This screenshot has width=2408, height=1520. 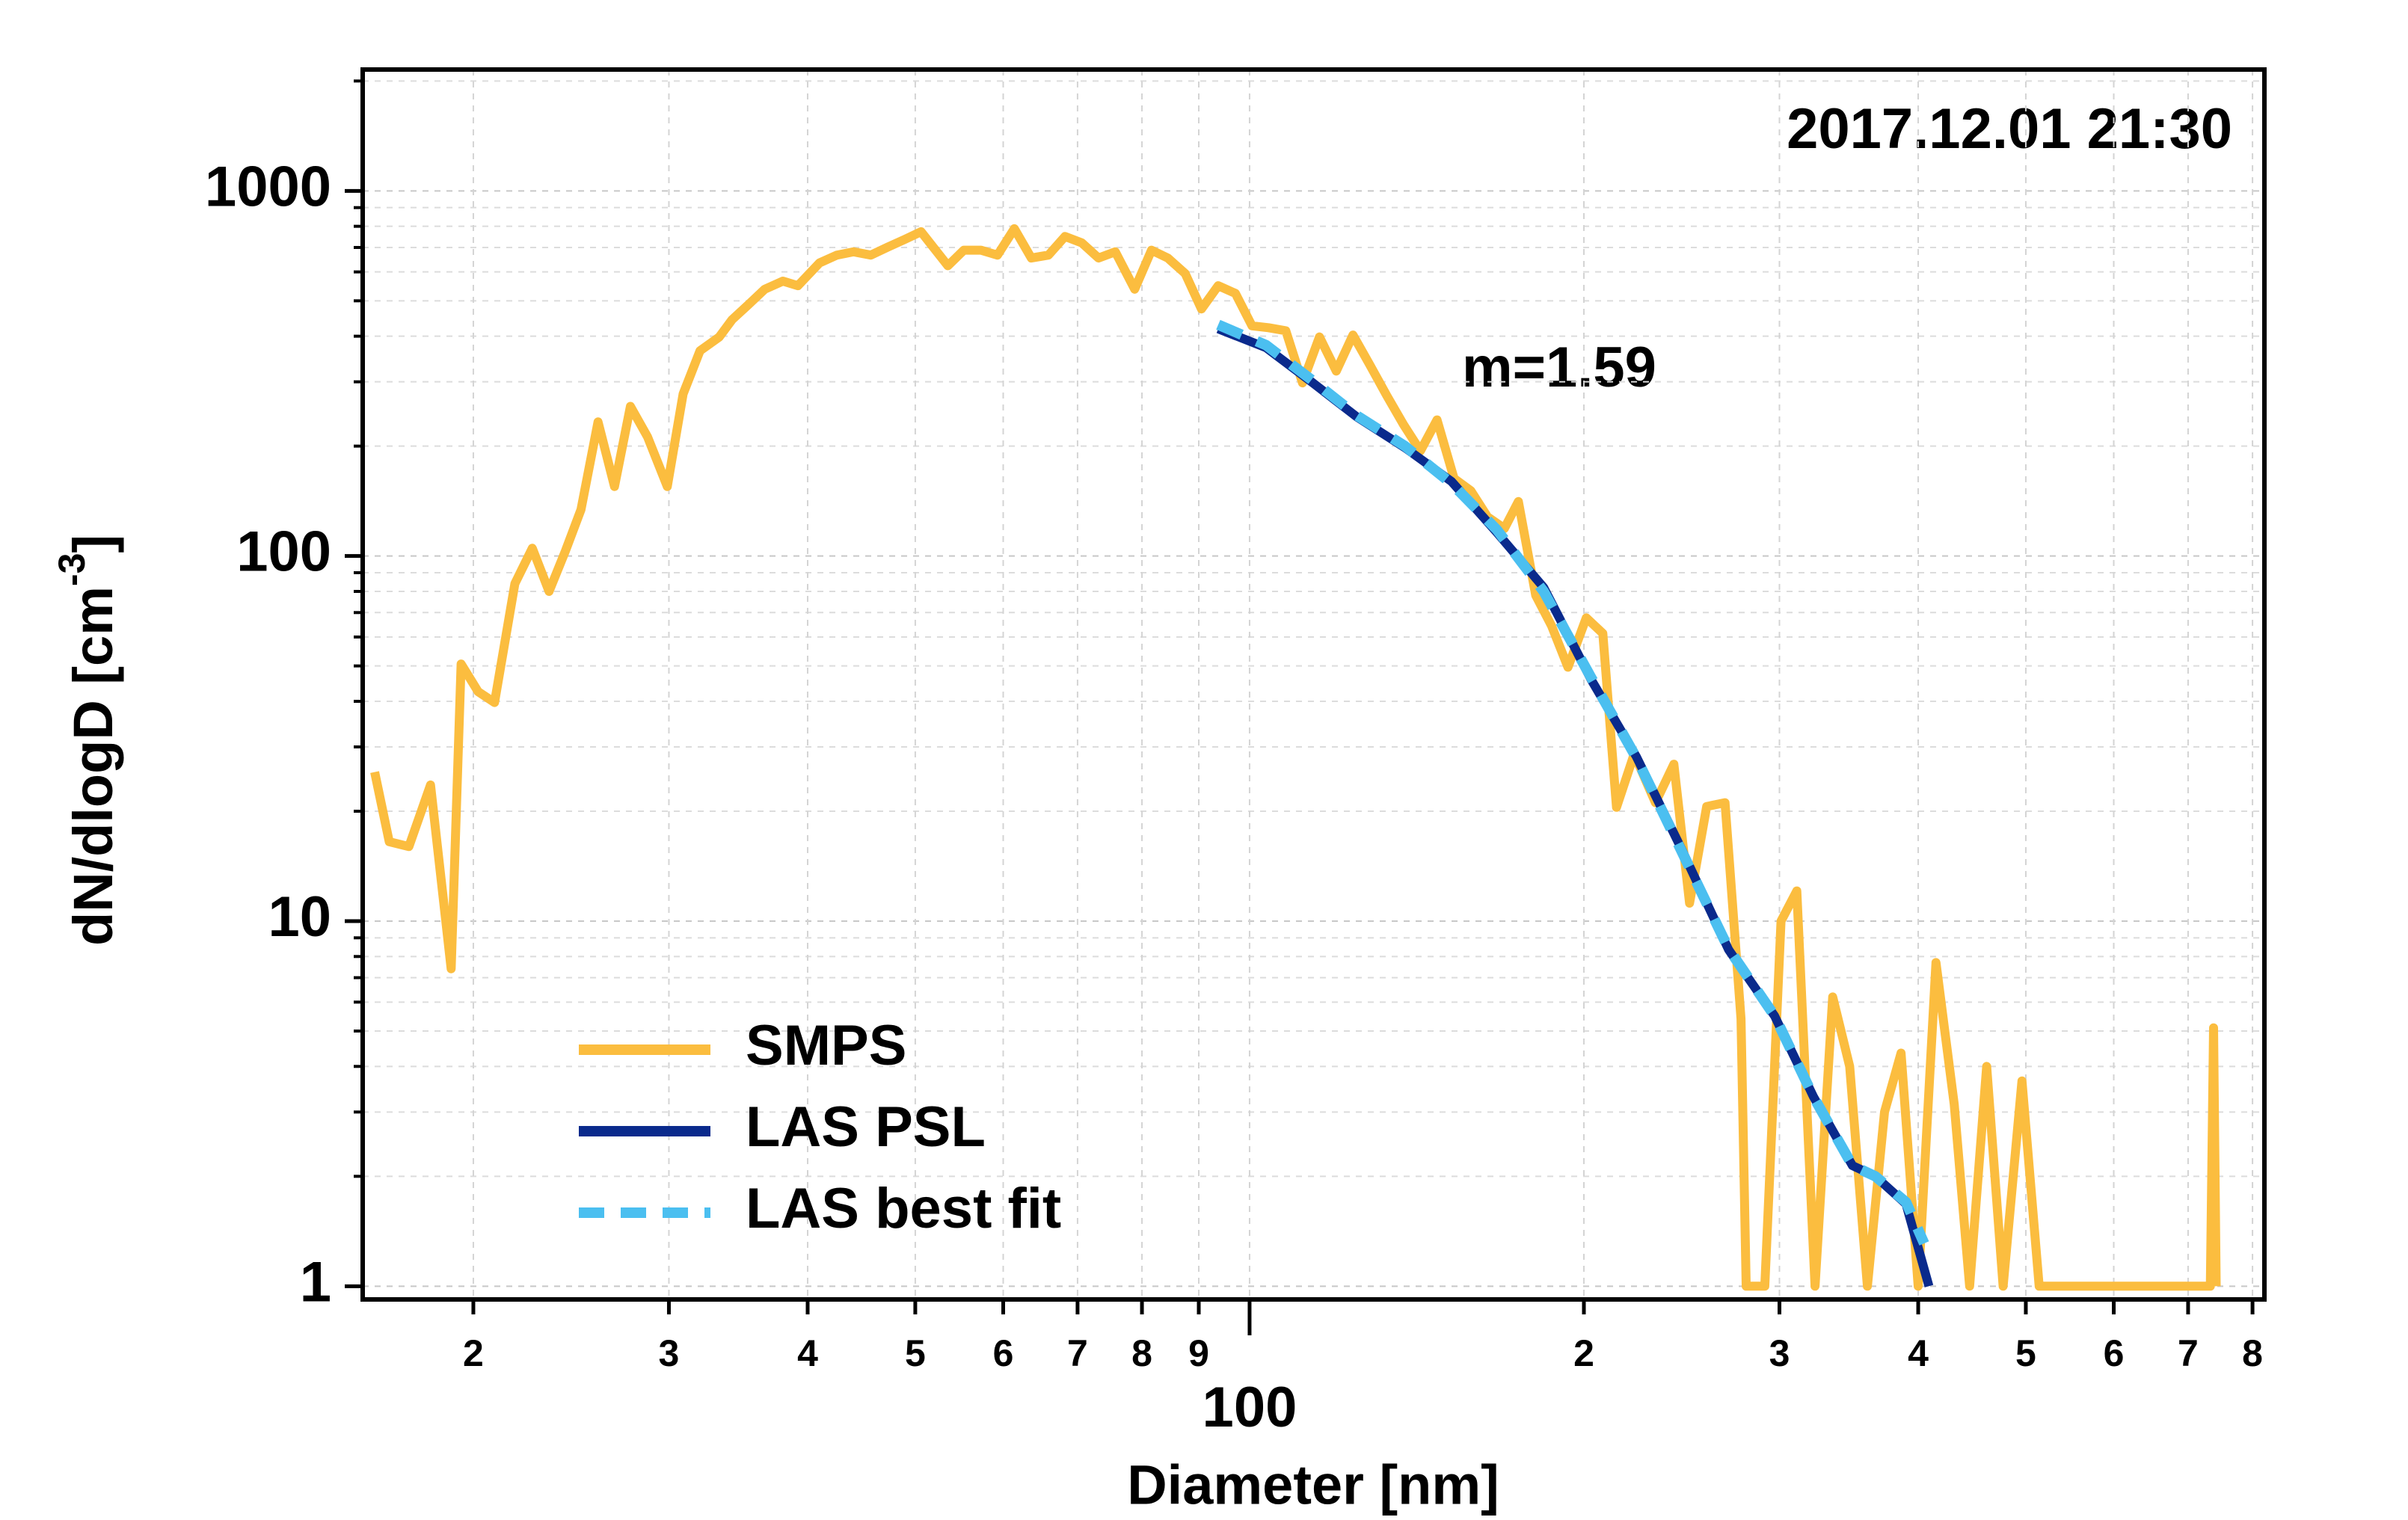 I want to click on x-tick-label: 9, so click(x=1198, y=1353).